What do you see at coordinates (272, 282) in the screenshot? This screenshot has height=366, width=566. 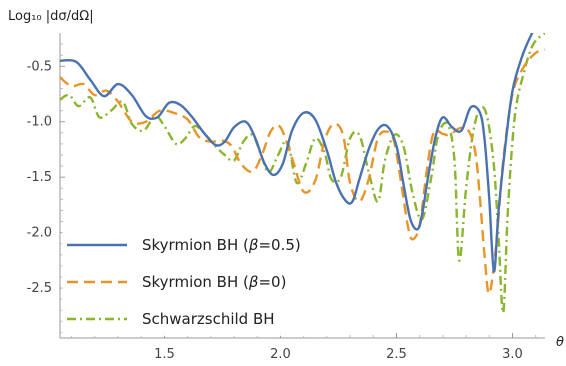 I see `legend-label-suffix: =0)` at bounding box center [272, 282].